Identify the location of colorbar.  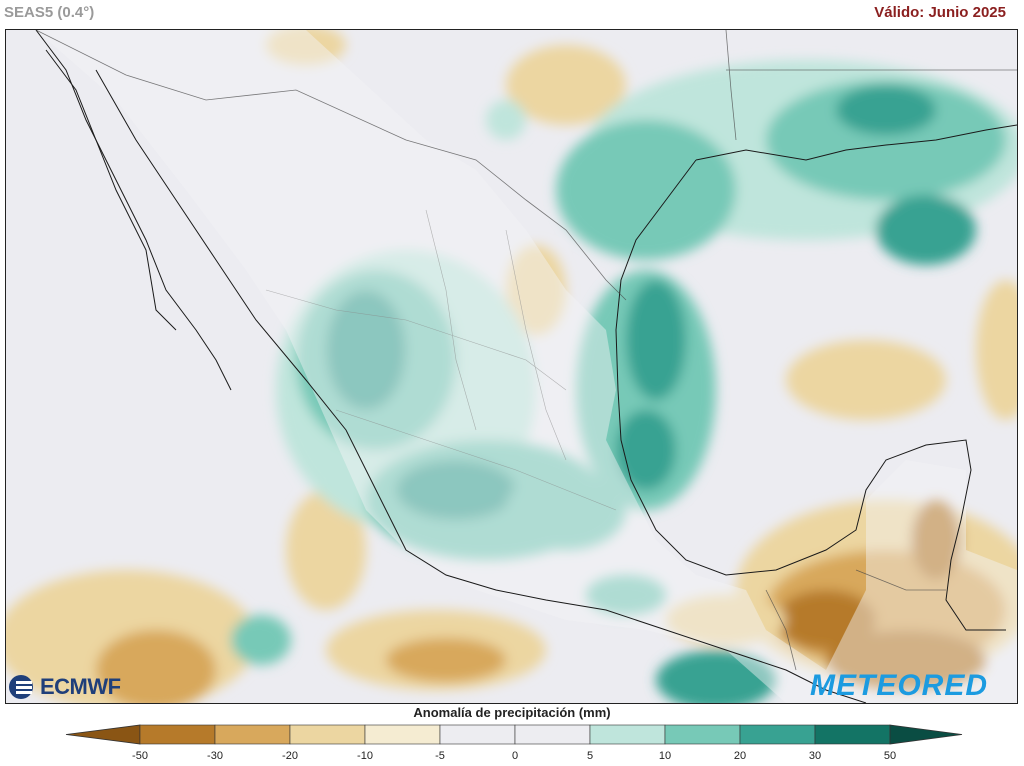
(514, 734).